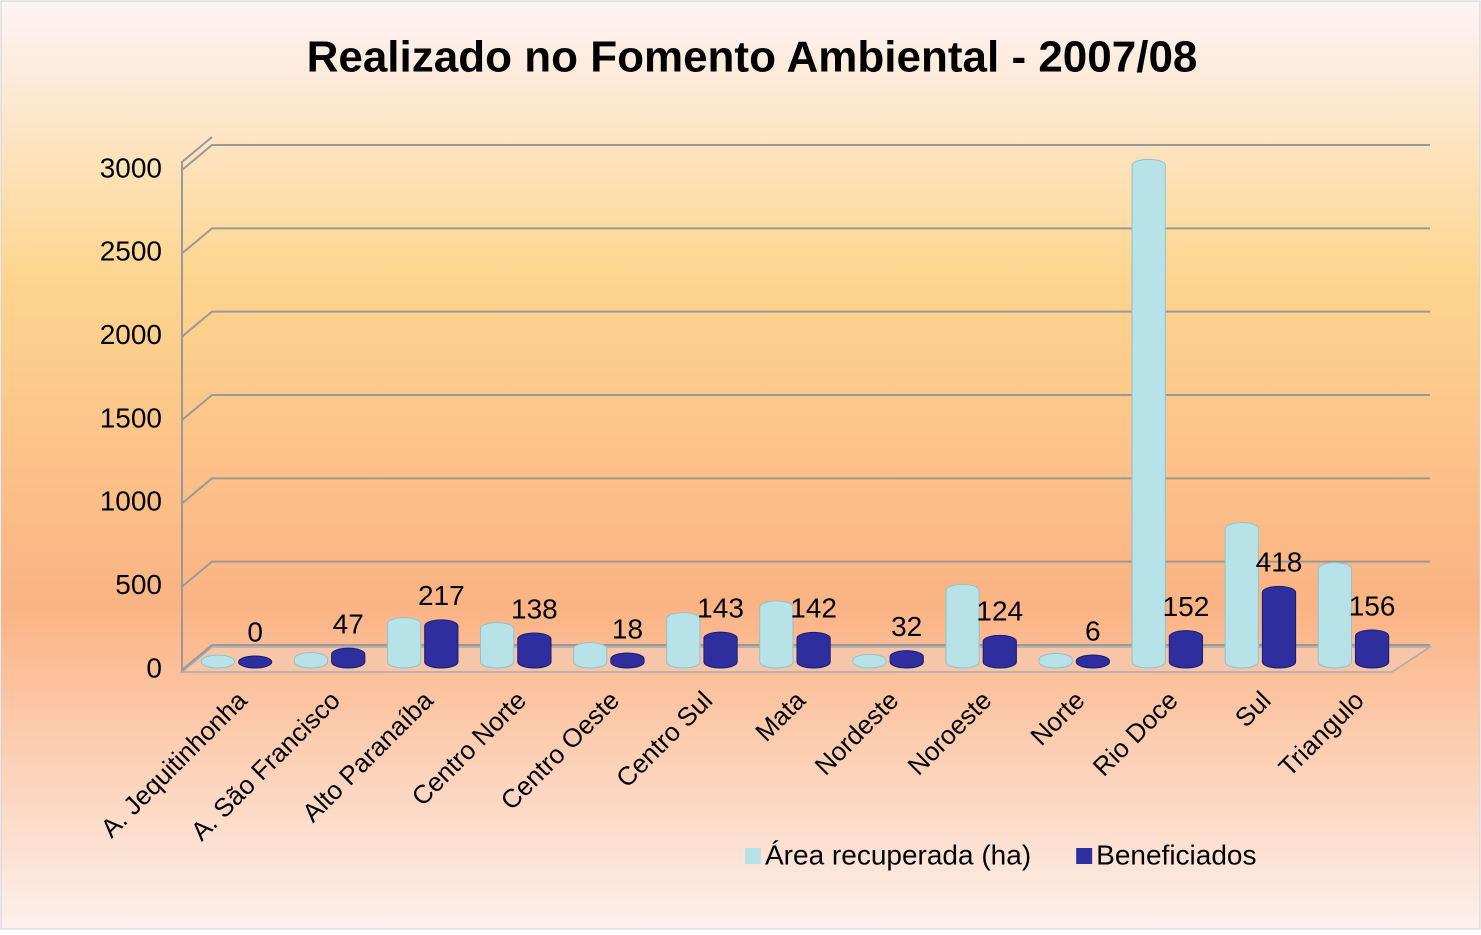 This screenshot has height=935, width=1481. Describe the element at coordinates (1176, 854) in the screenshot. I see `legend-label: Beneficiados` at that location.